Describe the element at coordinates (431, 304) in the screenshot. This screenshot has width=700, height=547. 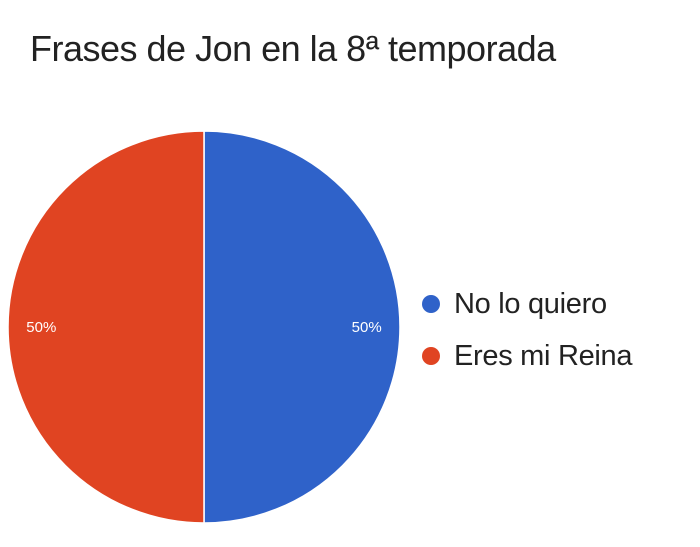
I see `legend-swatch-no-lo-quiero` at that location.